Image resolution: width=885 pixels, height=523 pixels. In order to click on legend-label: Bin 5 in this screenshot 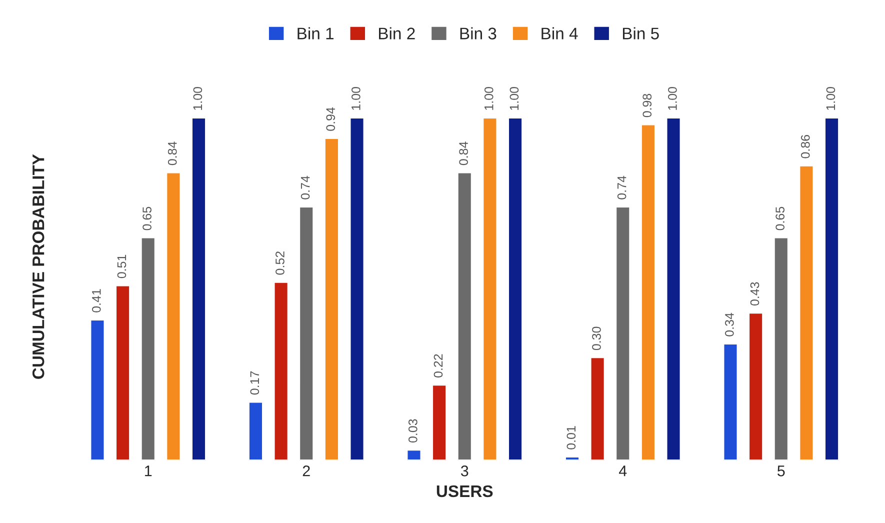, I will do `click(640, 33)`.